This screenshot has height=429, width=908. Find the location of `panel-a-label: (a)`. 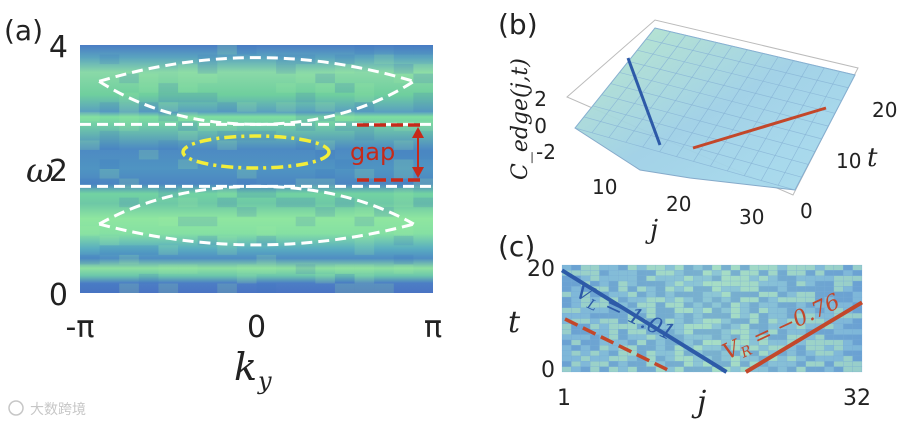

panel-a-label: (a) is located at coordinates (23, 30).